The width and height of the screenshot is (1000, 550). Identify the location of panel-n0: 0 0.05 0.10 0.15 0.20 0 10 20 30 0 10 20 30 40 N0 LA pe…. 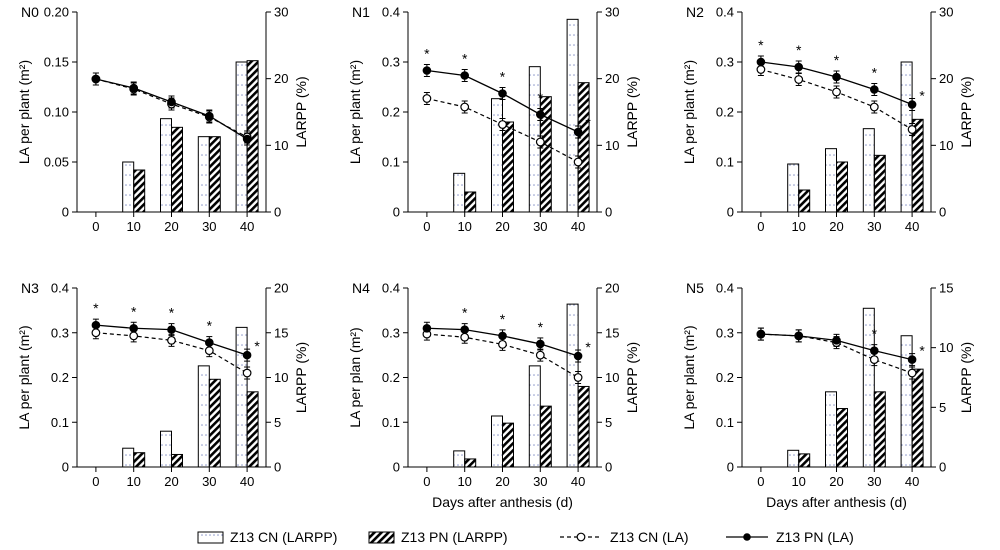
(162, 119).